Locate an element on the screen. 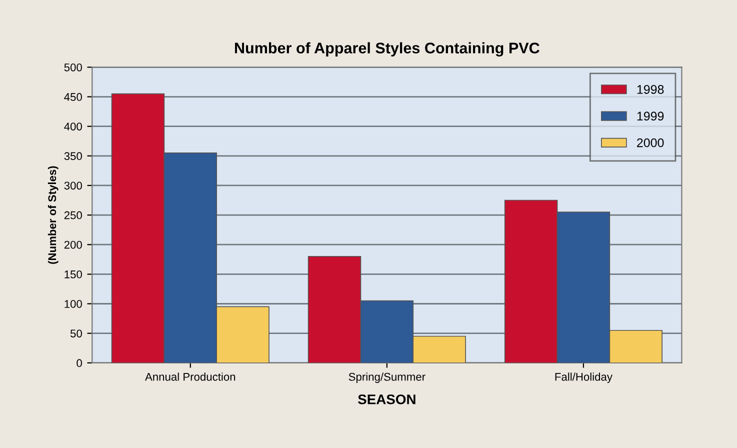  y-tick-label: 150 is located at coordinates (73, 274).